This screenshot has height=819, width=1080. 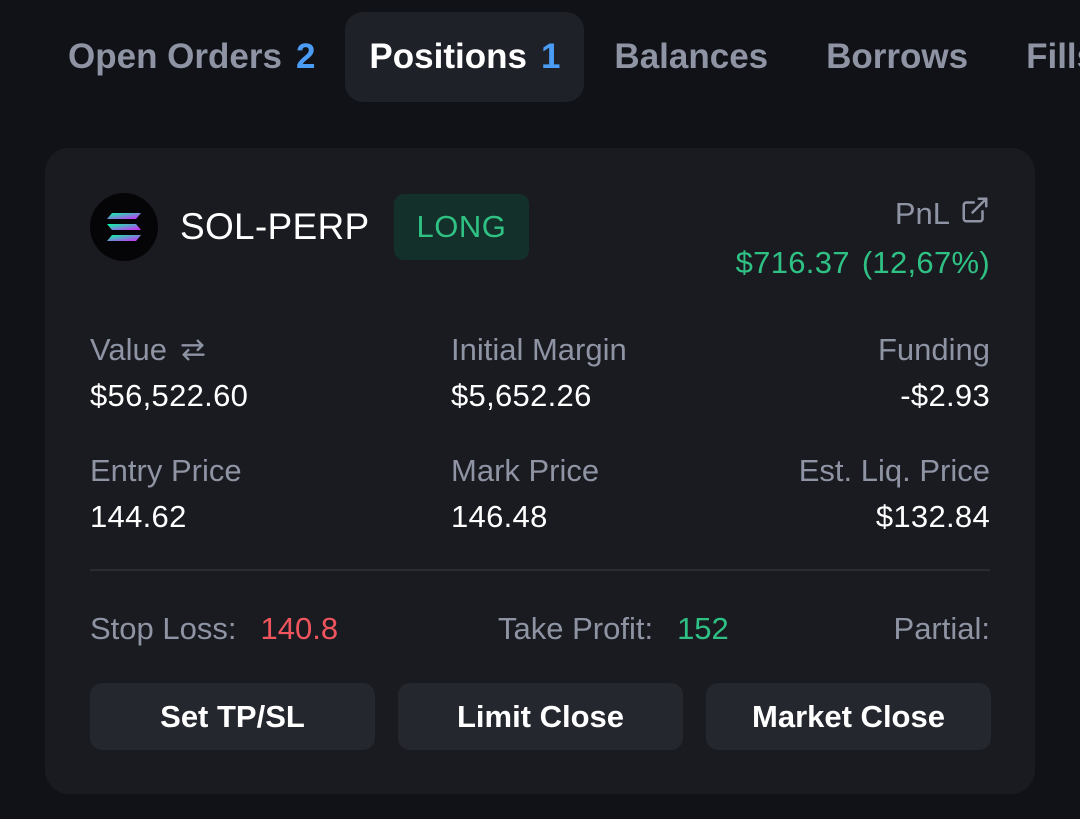 I want to click on stat-value-amount: 146.48, so click(x=499, y=516).